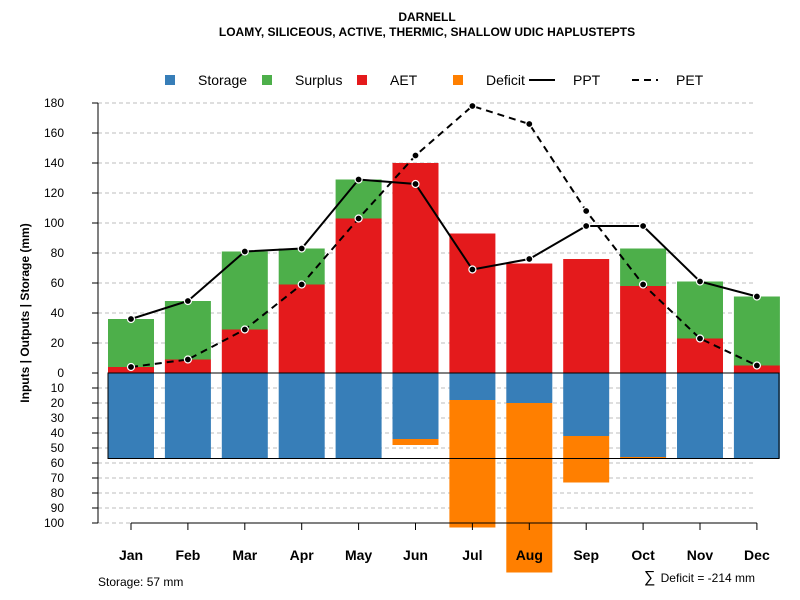 The image size is (800, 600). I want to click on x-tick-label: May, so click(358, 555).